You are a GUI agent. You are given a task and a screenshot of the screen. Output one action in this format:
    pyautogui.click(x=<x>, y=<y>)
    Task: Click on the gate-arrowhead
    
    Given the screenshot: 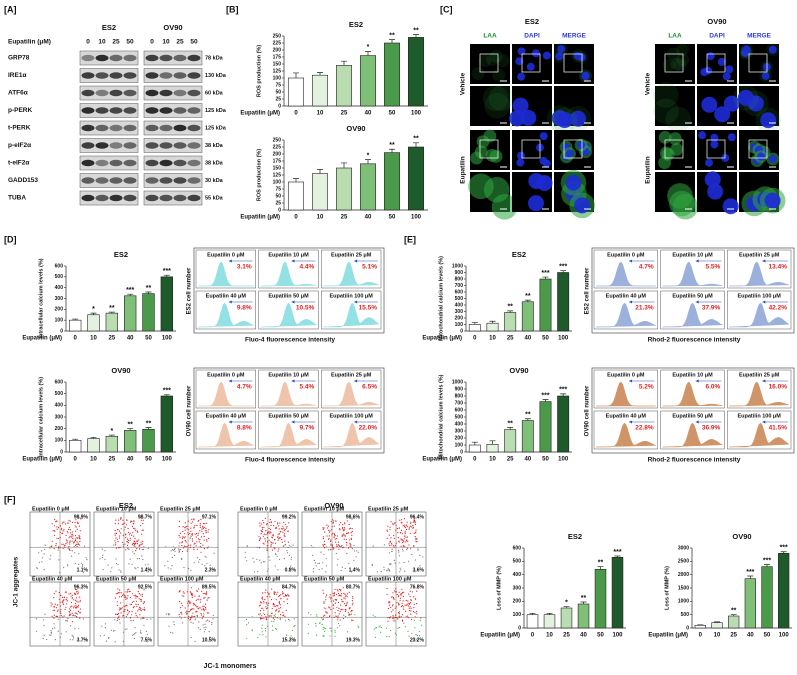 What is the action you would take?
    pyautogui.click(x=293, y=381)
    